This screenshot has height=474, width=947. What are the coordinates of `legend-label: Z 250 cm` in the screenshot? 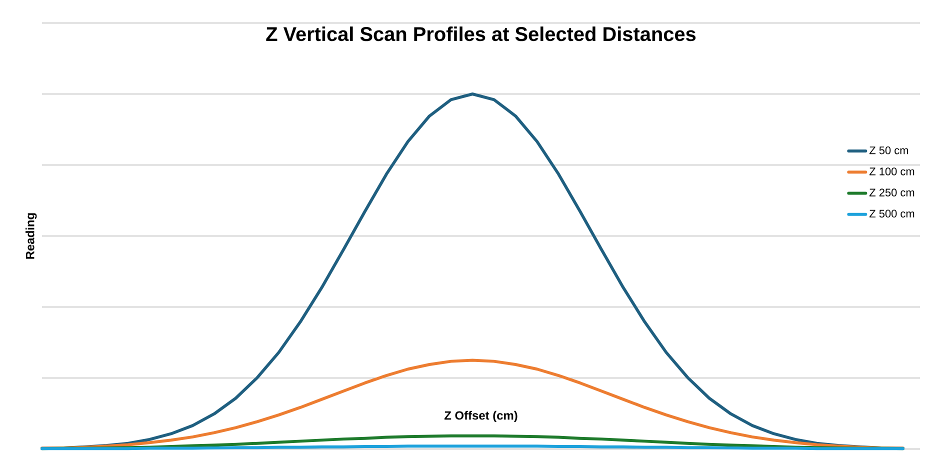 It's located at (891, 192).